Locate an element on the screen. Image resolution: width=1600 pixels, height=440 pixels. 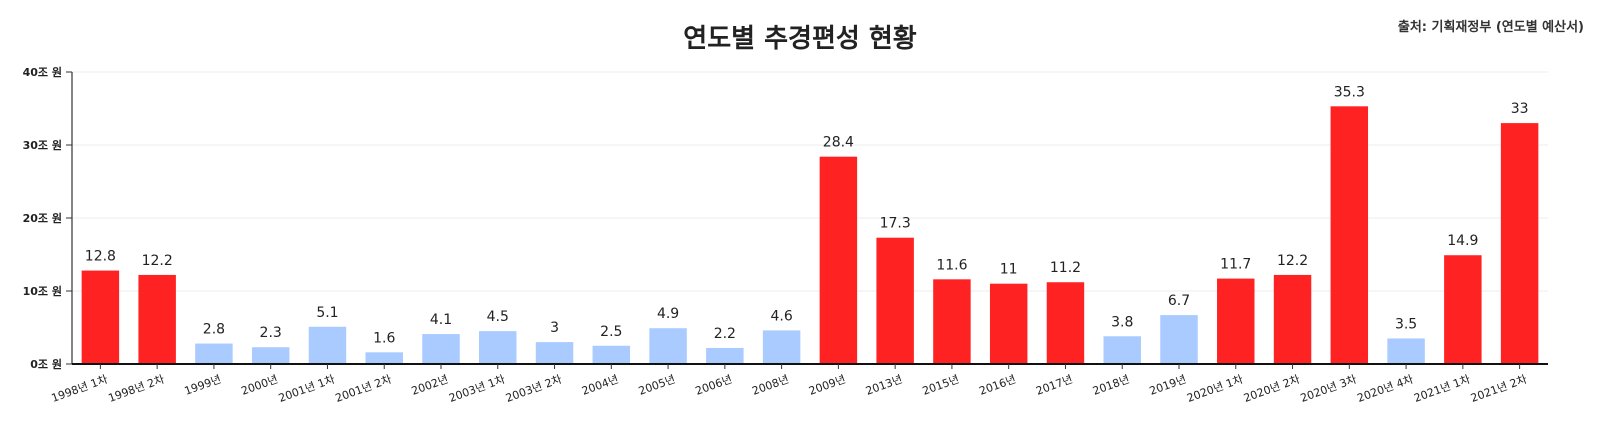
x-tick-label: 2009년 is located at coordinates (827, 385).